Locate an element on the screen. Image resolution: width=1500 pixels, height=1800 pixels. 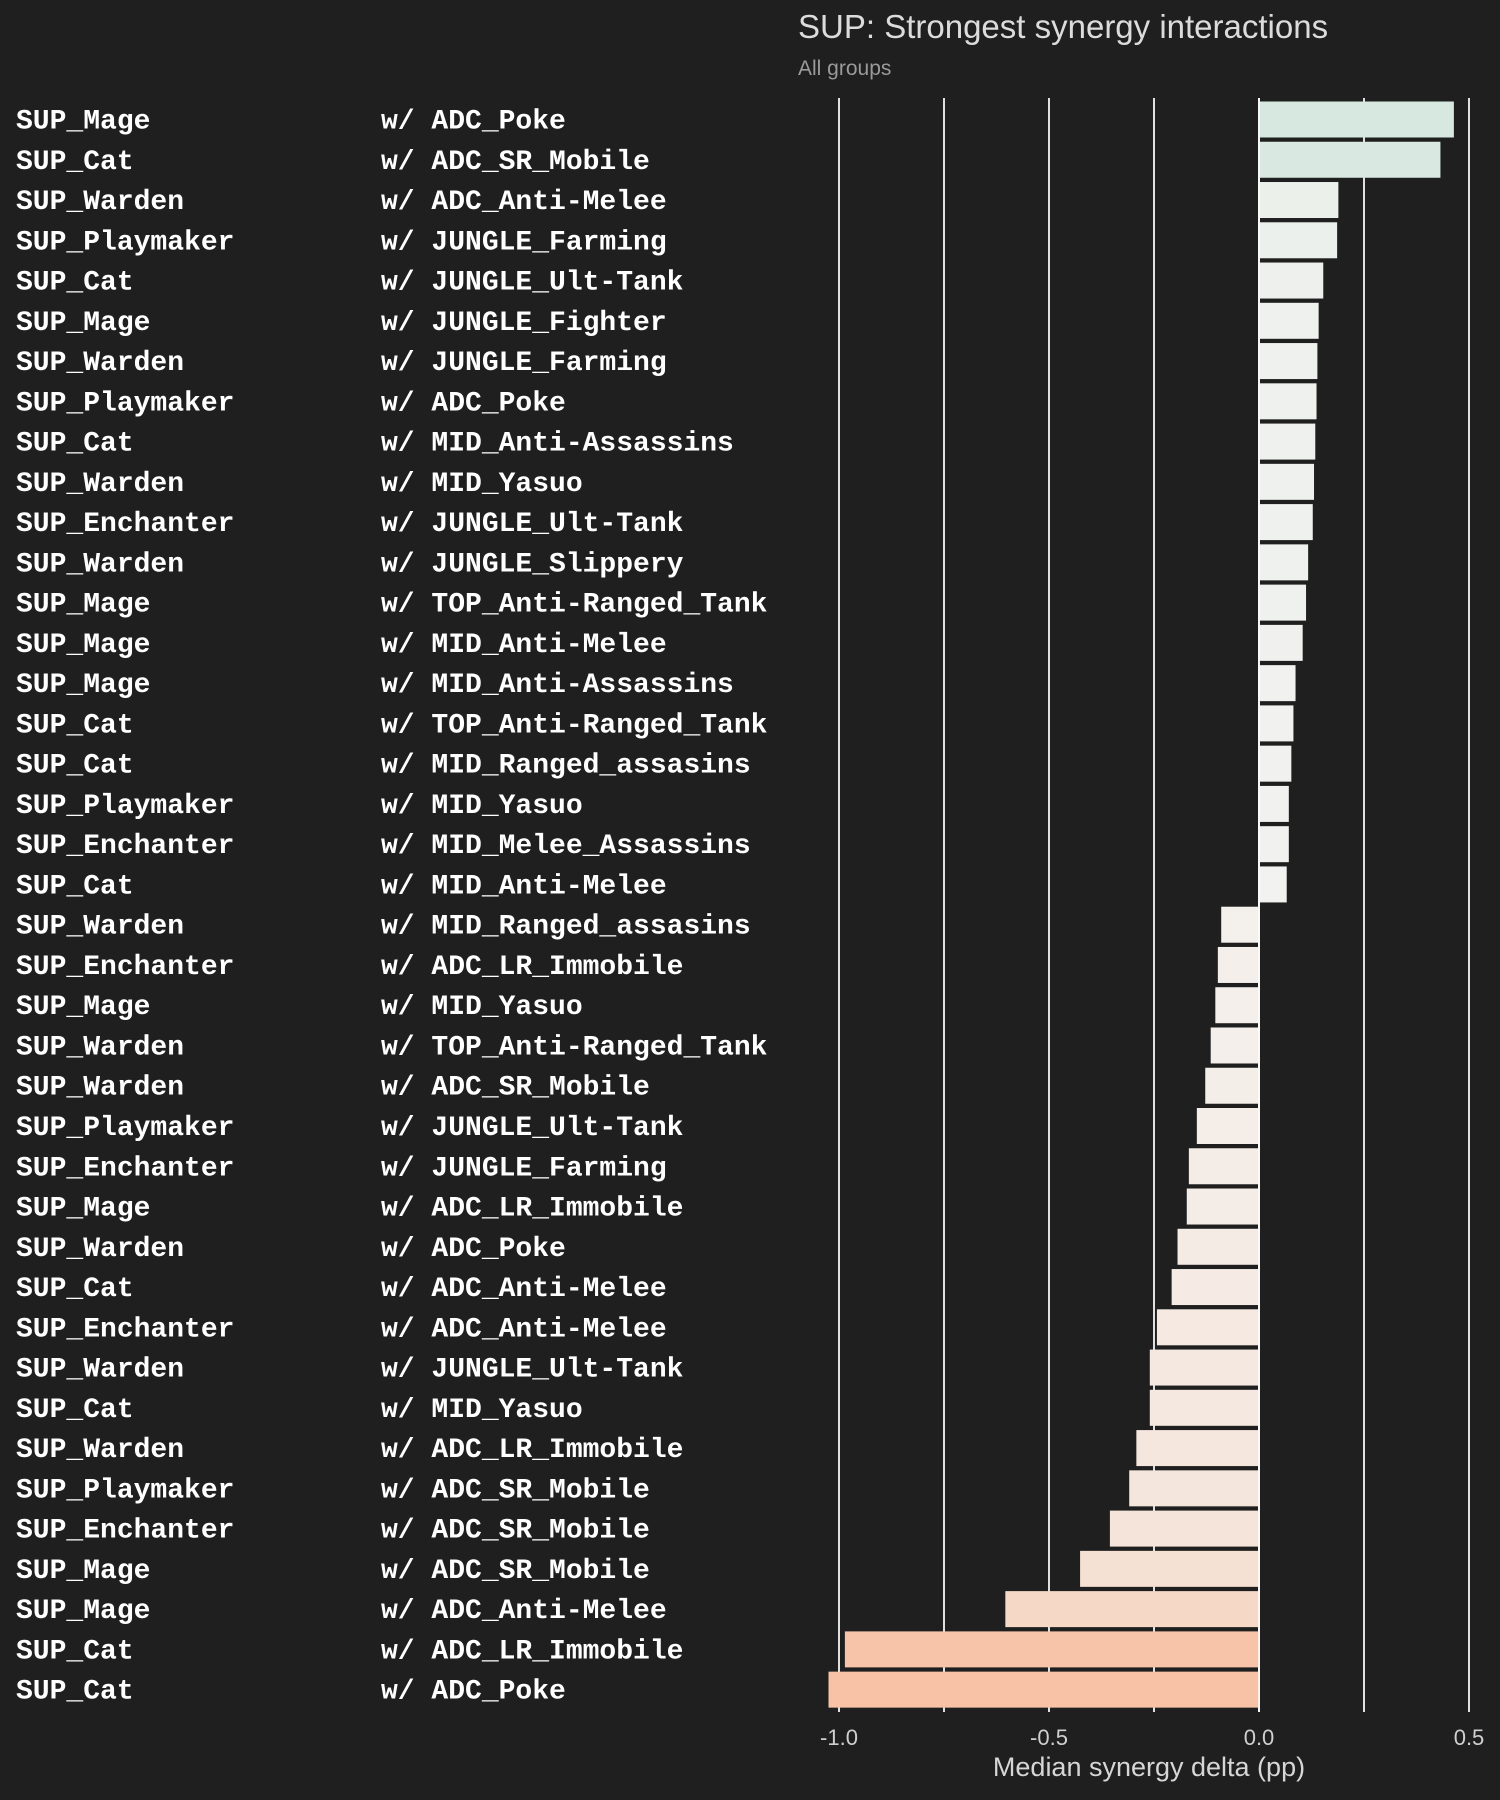
chart-subtitle: All groups is located at coordinates (845, 68).